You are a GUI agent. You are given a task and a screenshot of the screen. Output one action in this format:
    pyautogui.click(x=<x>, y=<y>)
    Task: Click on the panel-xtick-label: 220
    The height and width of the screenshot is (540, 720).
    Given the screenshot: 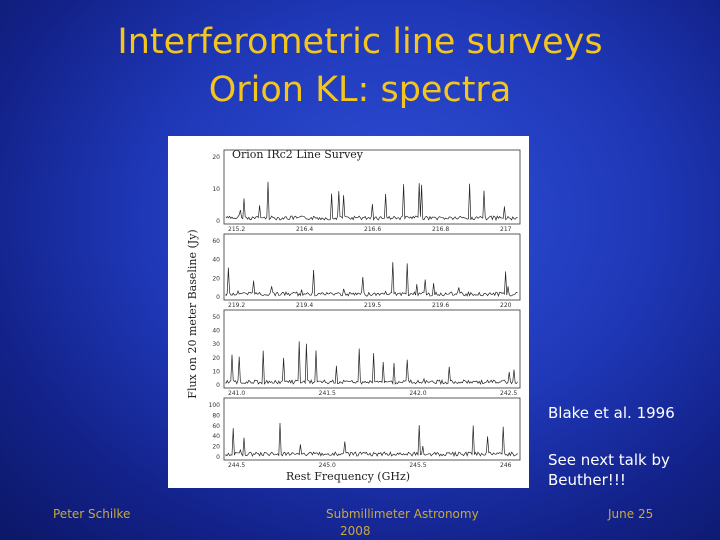 What is the action you would take?
    pyautogui.click(x=506, y=305)
    